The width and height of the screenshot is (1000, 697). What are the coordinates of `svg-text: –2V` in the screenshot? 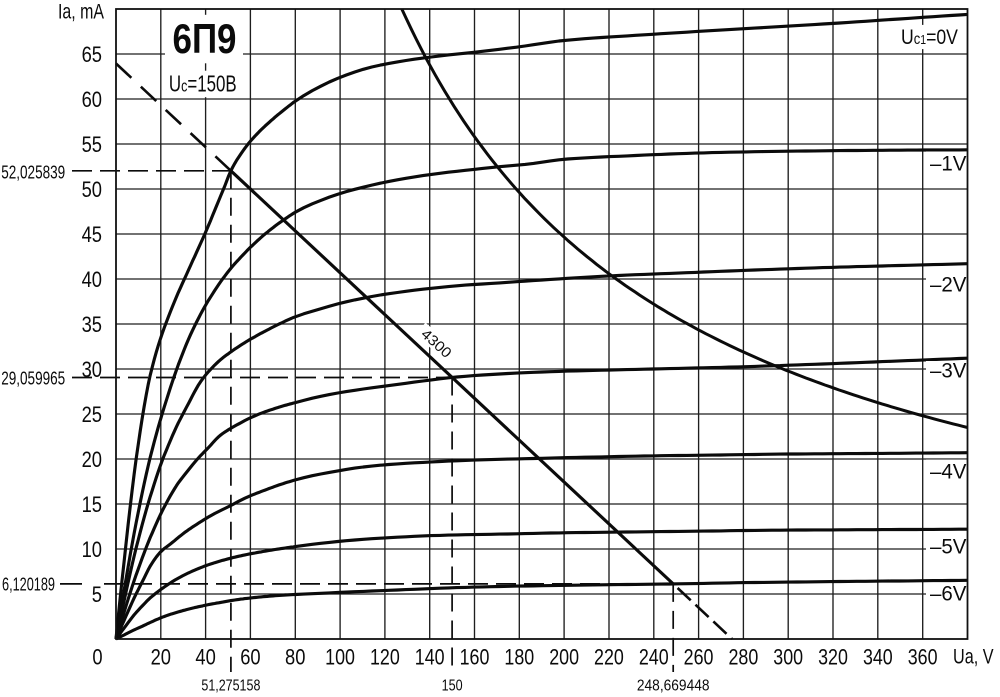 It's located at (948, 285).